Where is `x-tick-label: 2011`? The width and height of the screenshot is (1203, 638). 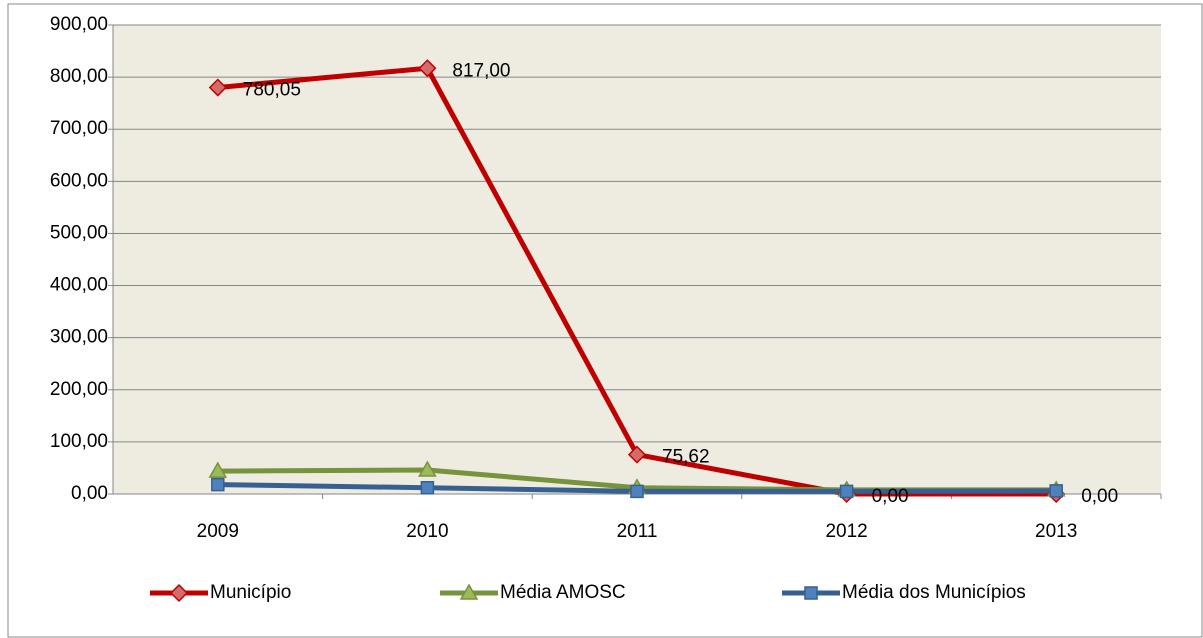 x-tick-label: 2011 is located at coordinates (637, 531).